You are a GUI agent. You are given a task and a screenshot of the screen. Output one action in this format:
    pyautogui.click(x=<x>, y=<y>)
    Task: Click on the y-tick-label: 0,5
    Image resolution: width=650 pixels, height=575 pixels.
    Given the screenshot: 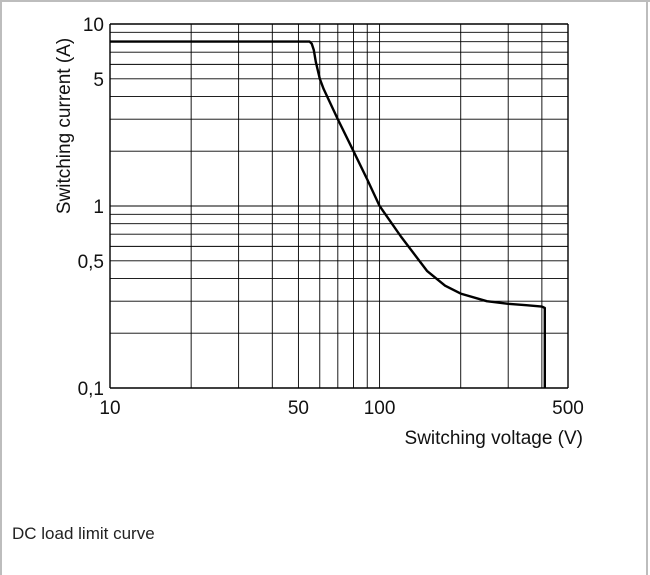 What is the action you would take?
    pyautogui.click(x=91, y=262)
    